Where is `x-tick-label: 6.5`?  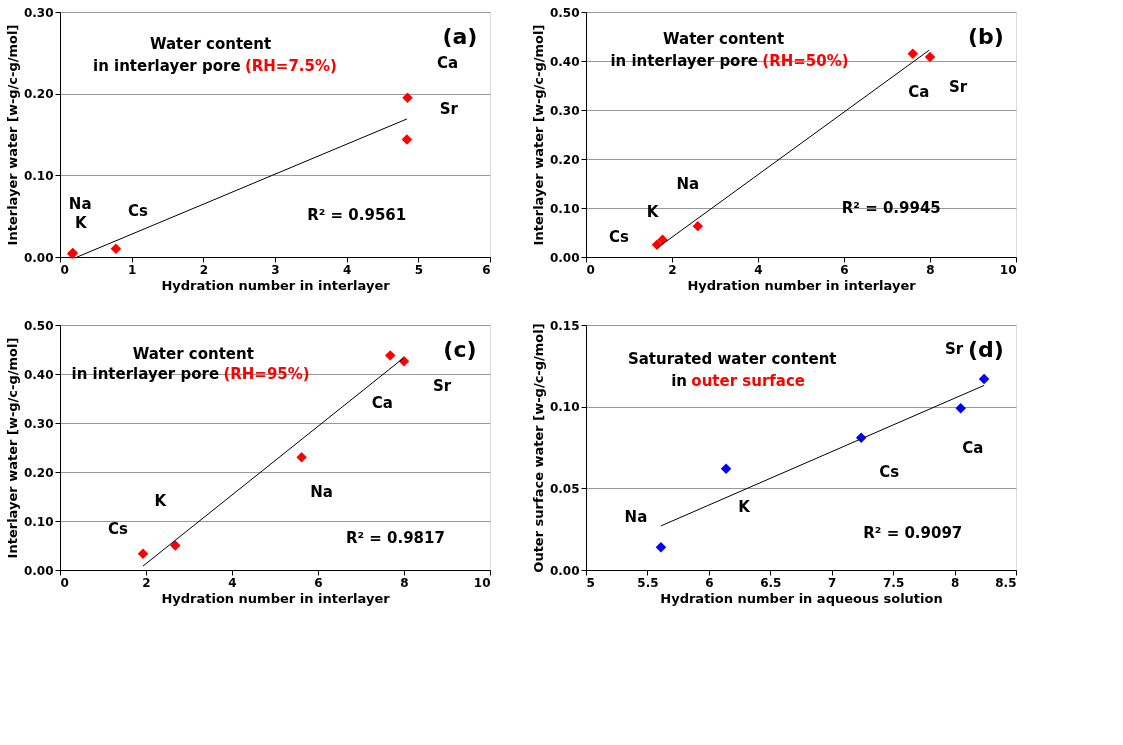 x-tick-label: 6.5 is located at coordinates (771, 582).